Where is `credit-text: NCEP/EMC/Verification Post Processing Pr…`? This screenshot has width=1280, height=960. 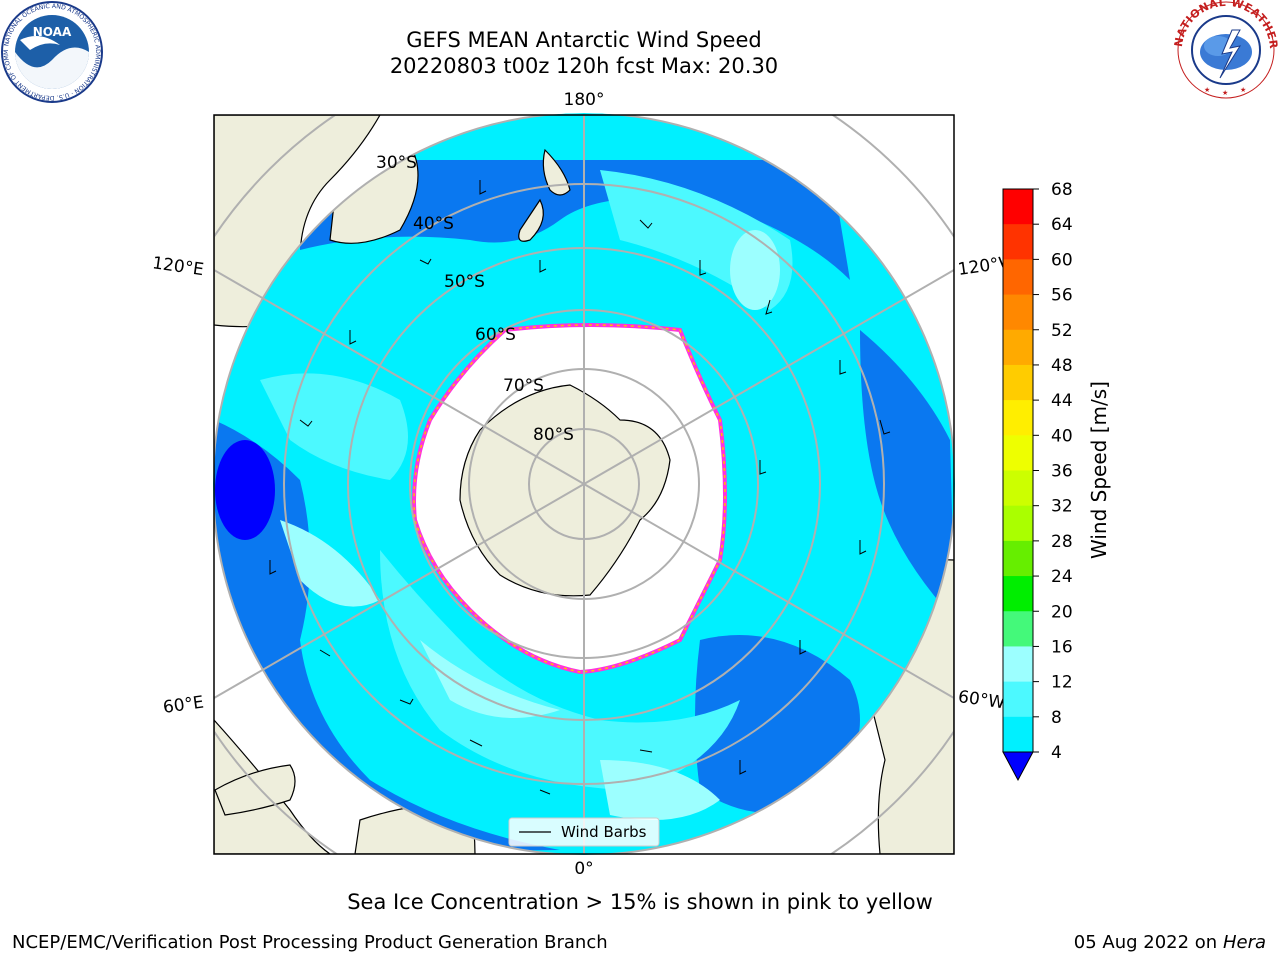 credit-text: NCEP/EMC/Verification Post Processing Pr… is located at coordinates (310, 942).